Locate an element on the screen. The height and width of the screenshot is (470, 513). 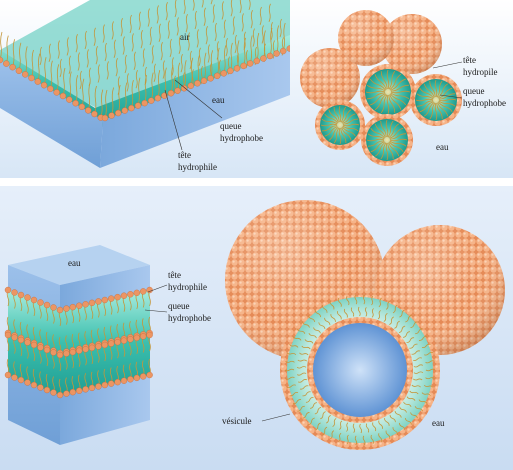
label-tail-2: hydrophobe is located at coordinates (484, 103).